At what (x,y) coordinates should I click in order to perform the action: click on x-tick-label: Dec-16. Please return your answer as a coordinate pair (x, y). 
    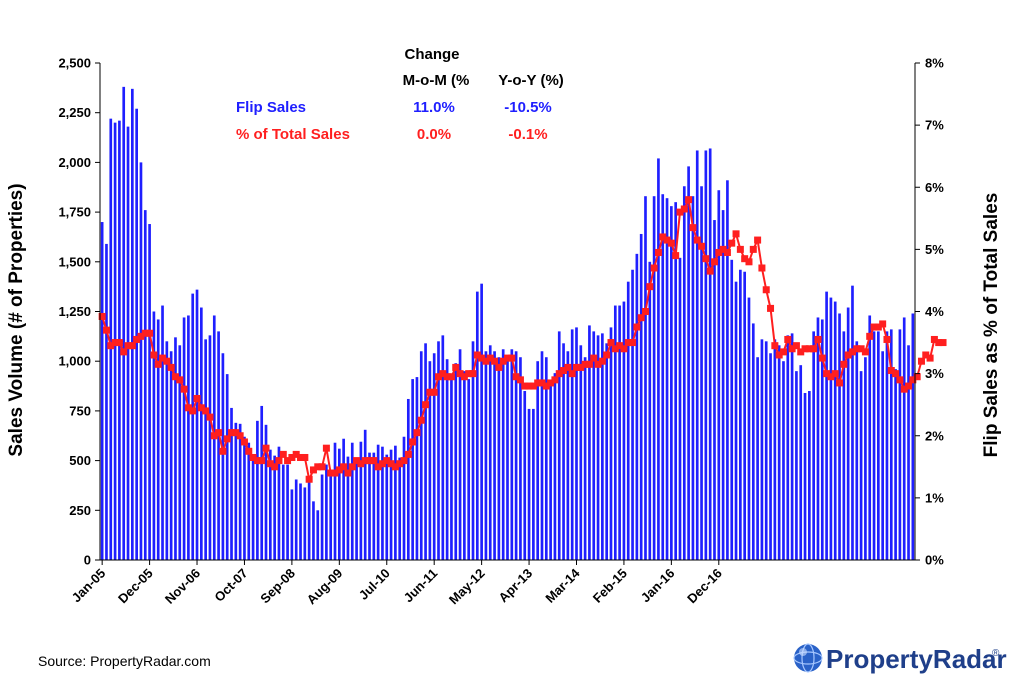
    Looking at the image, I should click on (704, 586).